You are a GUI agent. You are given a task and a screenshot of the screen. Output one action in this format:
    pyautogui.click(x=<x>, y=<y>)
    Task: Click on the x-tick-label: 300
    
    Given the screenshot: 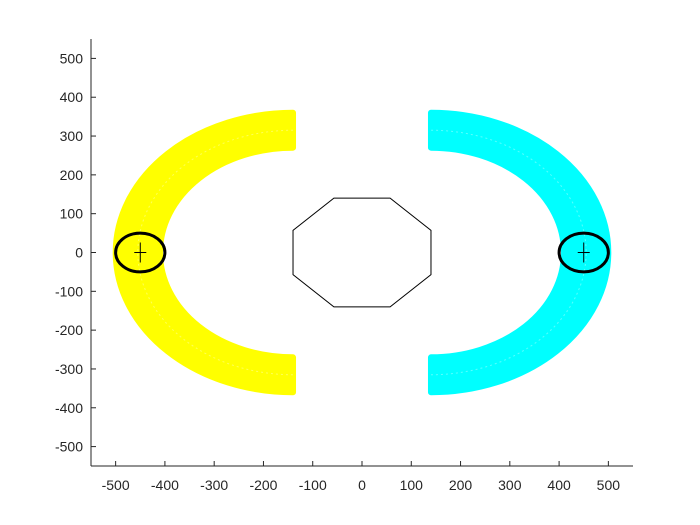 What is the action you would take?
    pyautogui.click(x=510, y=485)
    